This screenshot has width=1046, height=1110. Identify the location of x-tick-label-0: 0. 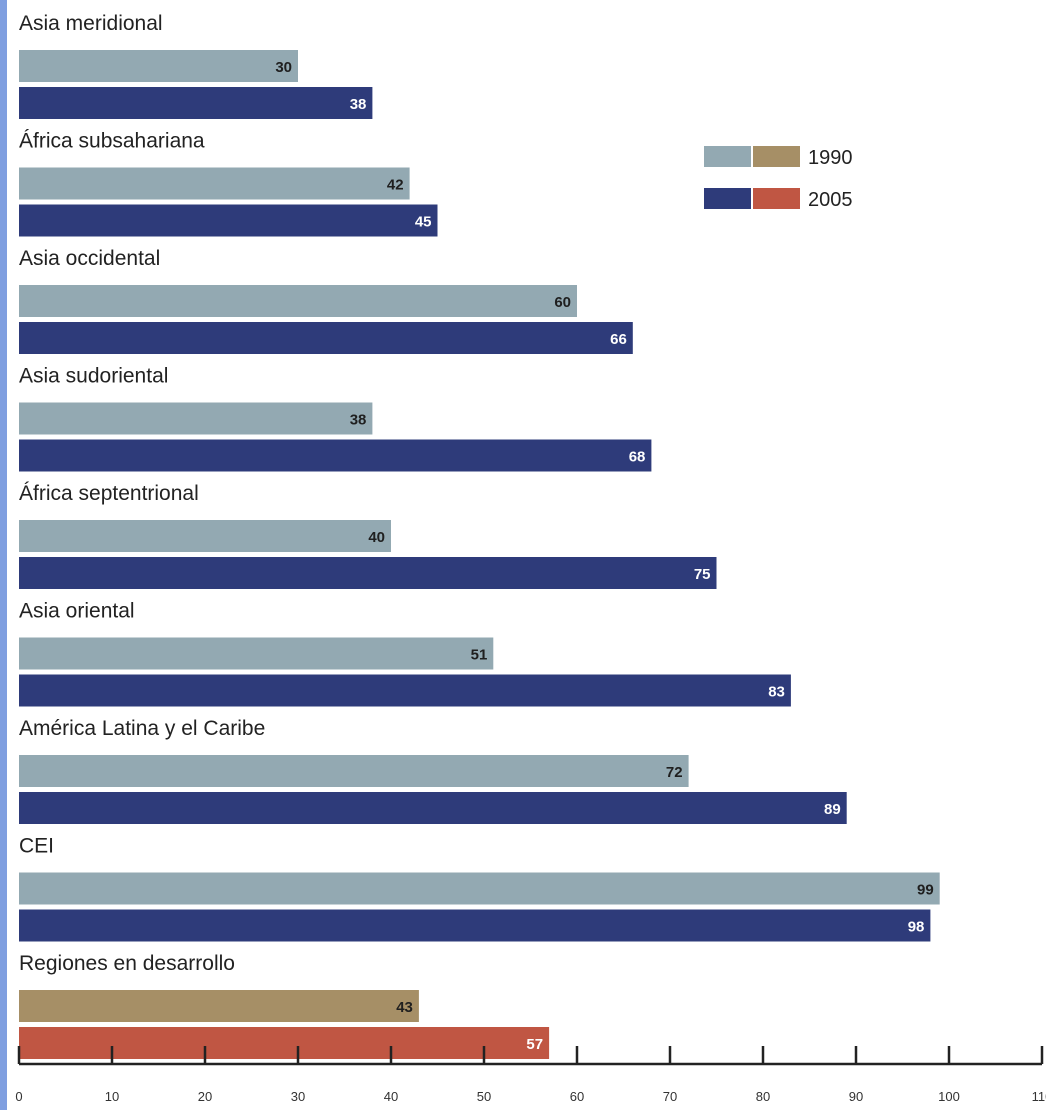
(18, 1096).